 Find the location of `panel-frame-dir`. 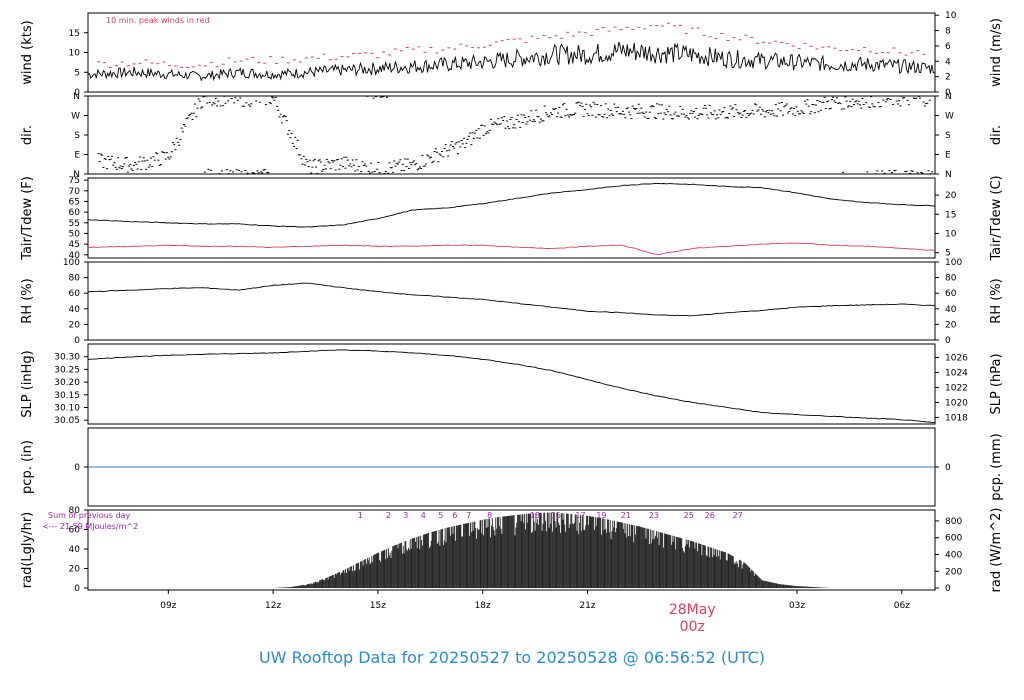

panel-frame-dir is located at coordinates (511, 135).